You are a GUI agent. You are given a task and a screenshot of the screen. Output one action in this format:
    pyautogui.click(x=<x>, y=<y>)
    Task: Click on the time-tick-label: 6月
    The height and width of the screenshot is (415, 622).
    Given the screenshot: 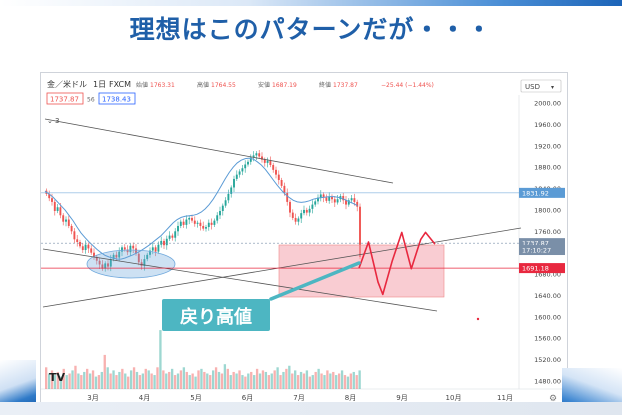 What is the action you would take?
    pyautogui.click(x=247, y=398)
    